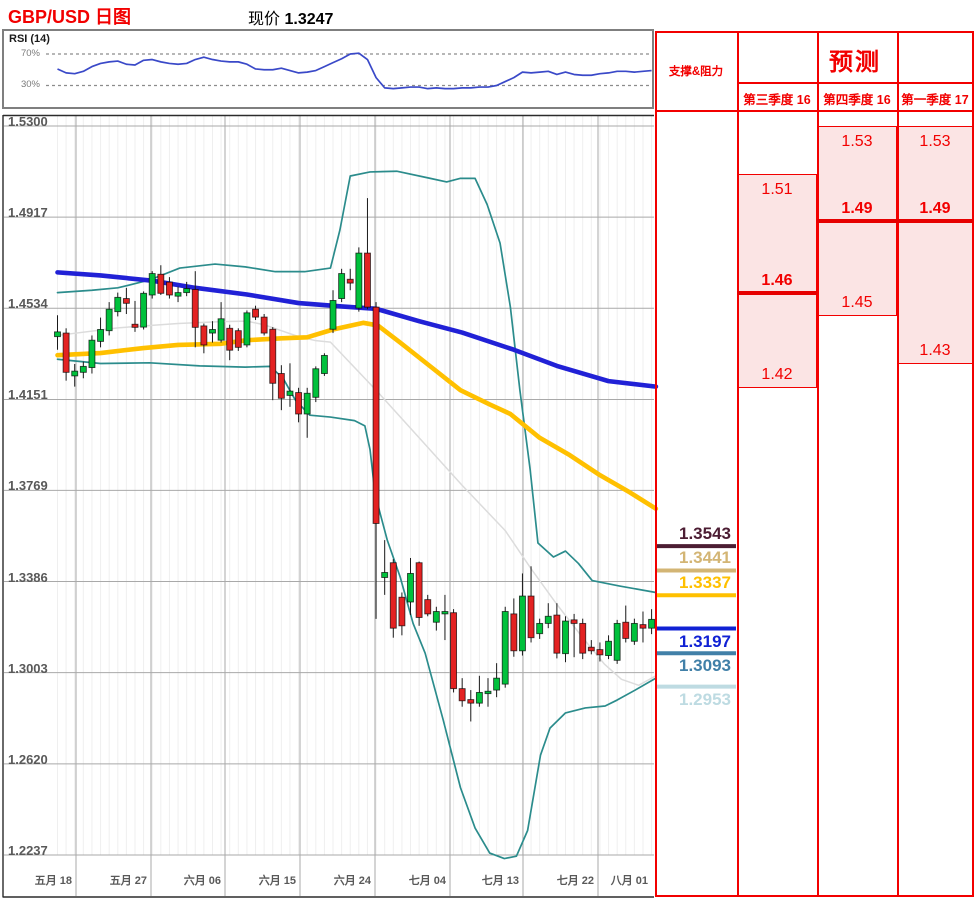  I want to click on y-axis-tick: 1.3386, so click(28, 577).